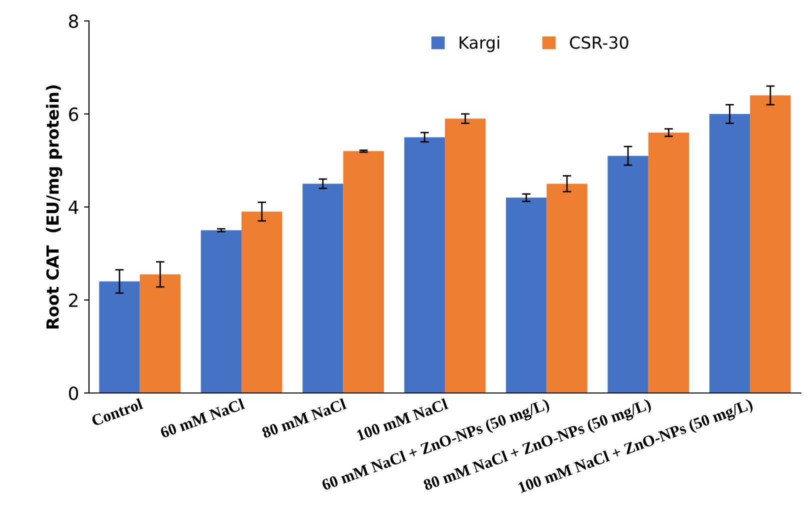 The image size is (809, 524). I want to click on y-tick-label: 8, so click(73, 21).